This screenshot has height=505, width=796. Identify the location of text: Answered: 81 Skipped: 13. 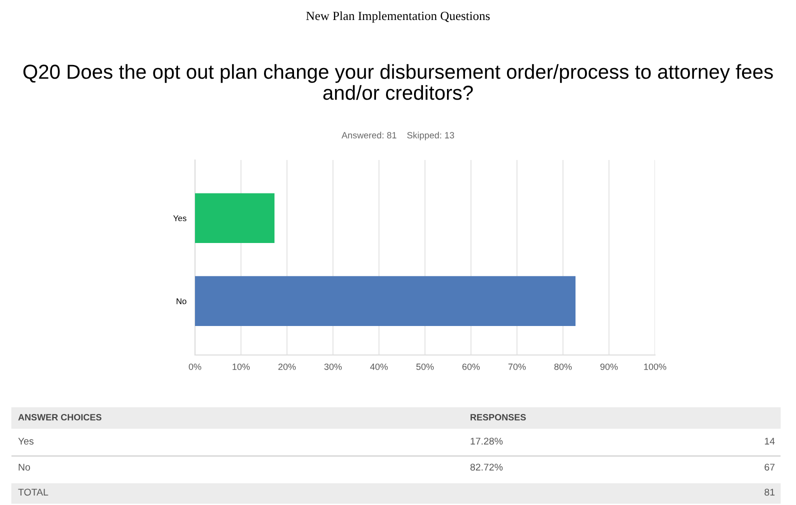
(398, 136).